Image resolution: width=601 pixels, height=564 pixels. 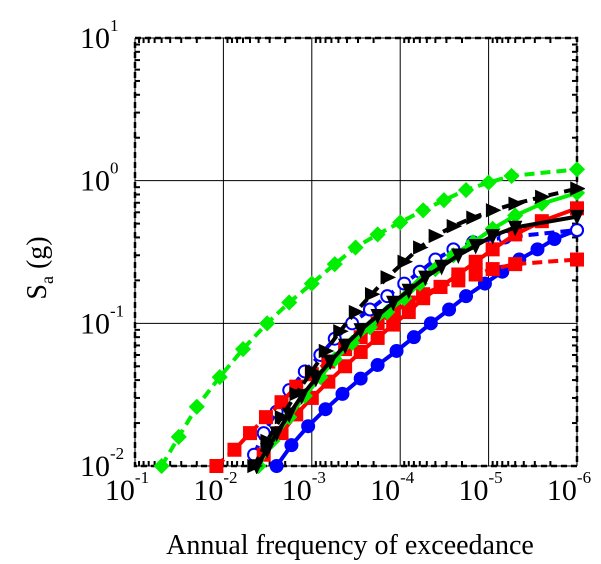 I want to click on x-tick-exponent: -1, so click(x=142, y=477).